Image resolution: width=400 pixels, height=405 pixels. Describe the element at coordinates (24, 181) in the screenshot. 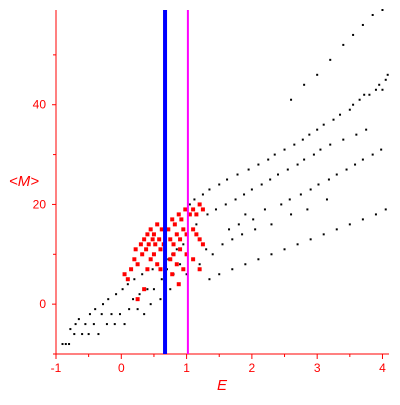

I see `y-axis-title: <M>` at that location.